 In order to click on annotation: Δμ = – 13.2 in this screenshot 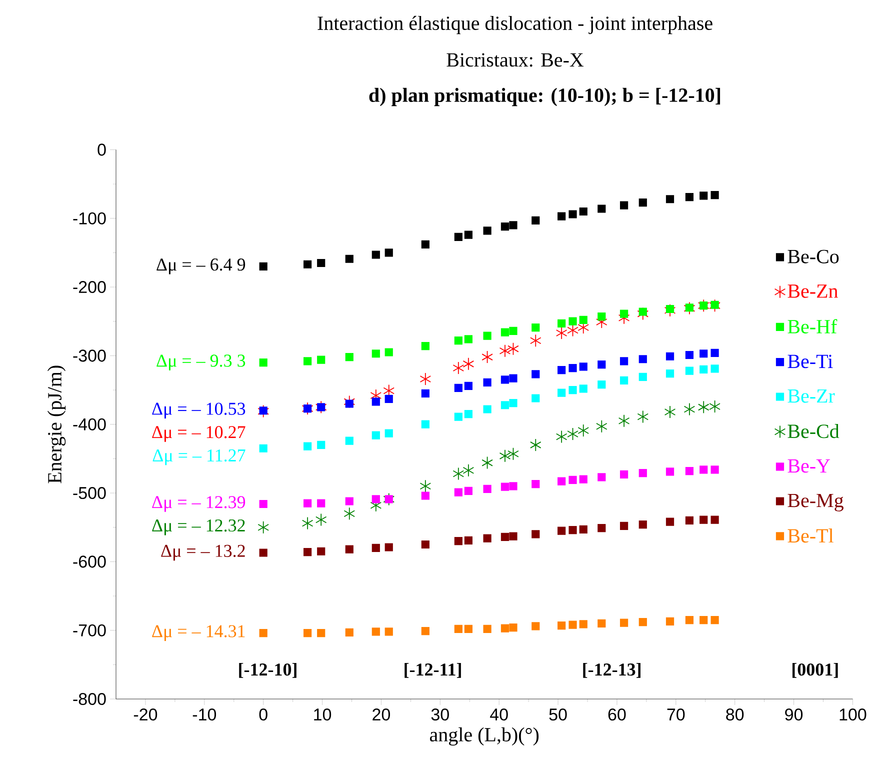, I will do `click(203, 552)`.